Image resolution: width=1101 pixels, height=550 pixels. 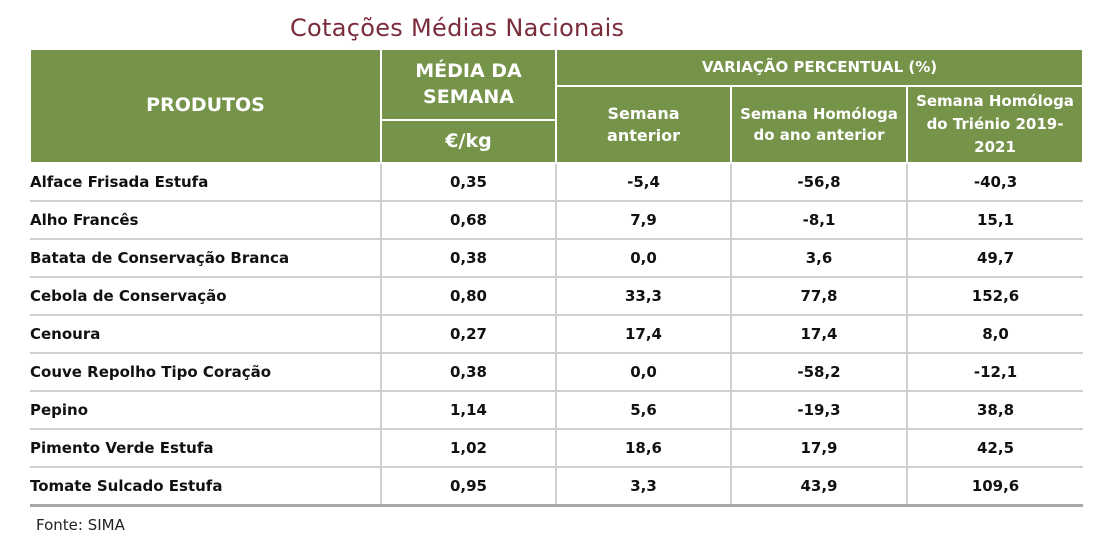 What do you see at coordinates (995, 334) in the screenshot?
I see `var-triennium: 8,0` at bounding box center [995, 334].